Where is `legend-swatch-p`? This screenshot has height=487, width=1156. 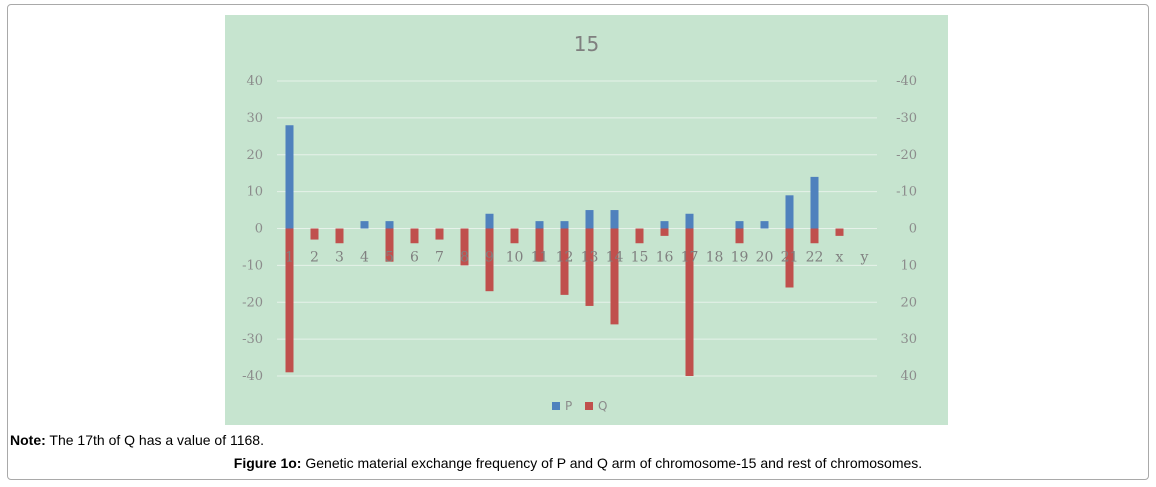
legend-swatch-p is located at coordinates (556, 406).